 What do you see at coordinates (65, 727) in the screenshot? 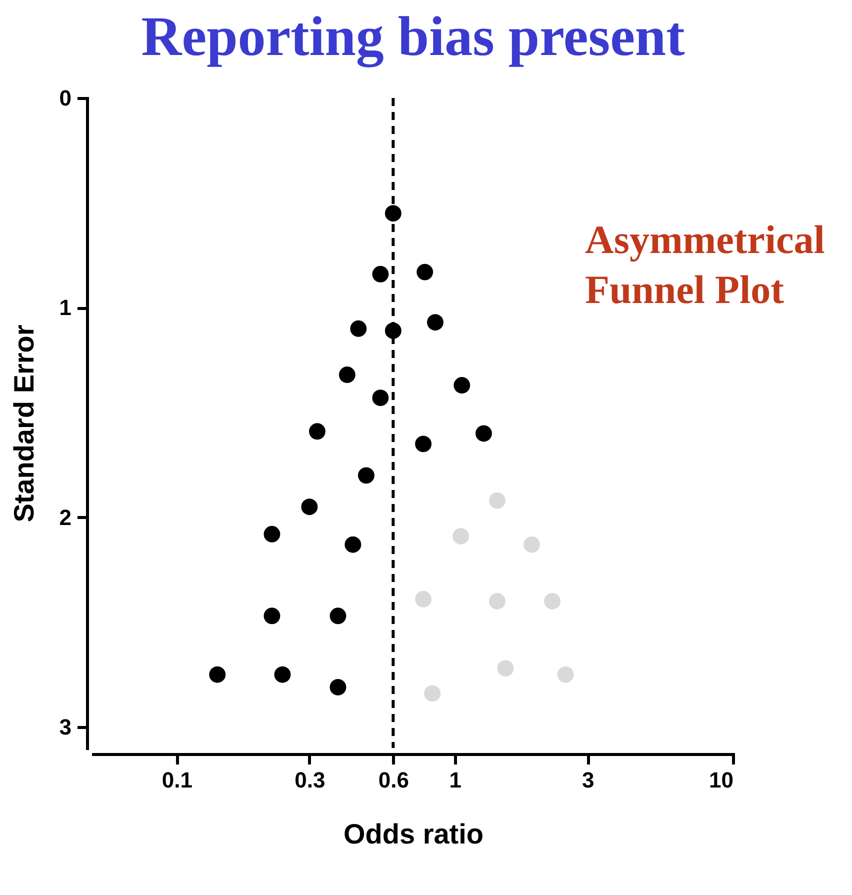
I see `y-tick-label: 3` at bounding box center [65, 727].